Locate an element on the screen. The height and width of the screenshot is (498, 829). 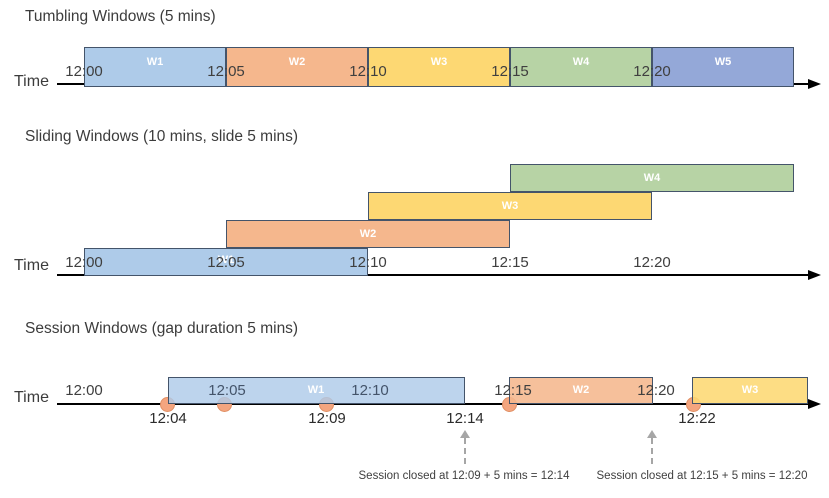
tumbling-window-bar-w3 is located at coordinates (439, 67).